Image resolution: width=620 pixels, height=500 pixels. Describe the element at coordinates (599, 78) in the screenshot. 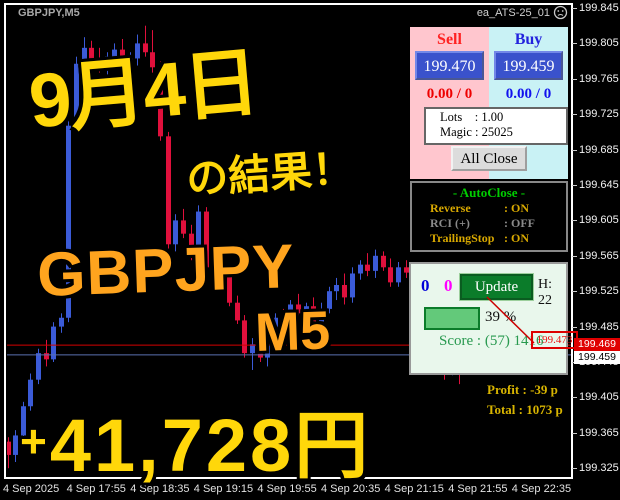

I see `price-tick-label: 199.765` at that location.